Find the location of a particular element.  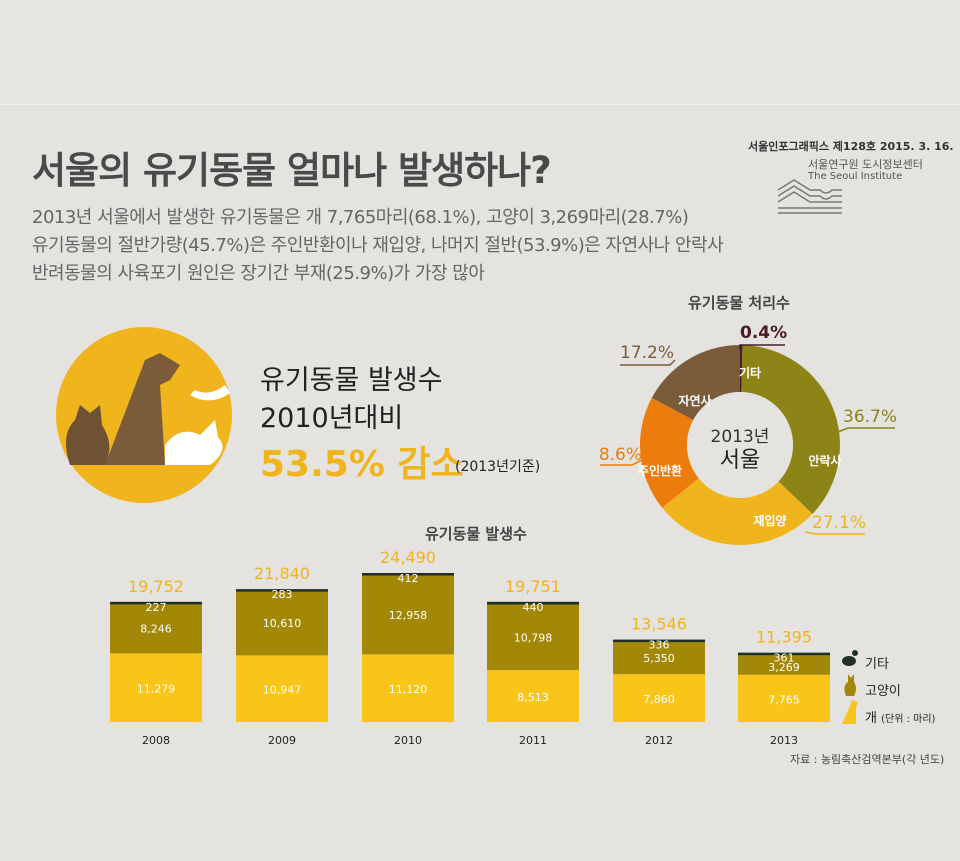

slice-name-label: 재입양 is located at coordinates (769, 520).